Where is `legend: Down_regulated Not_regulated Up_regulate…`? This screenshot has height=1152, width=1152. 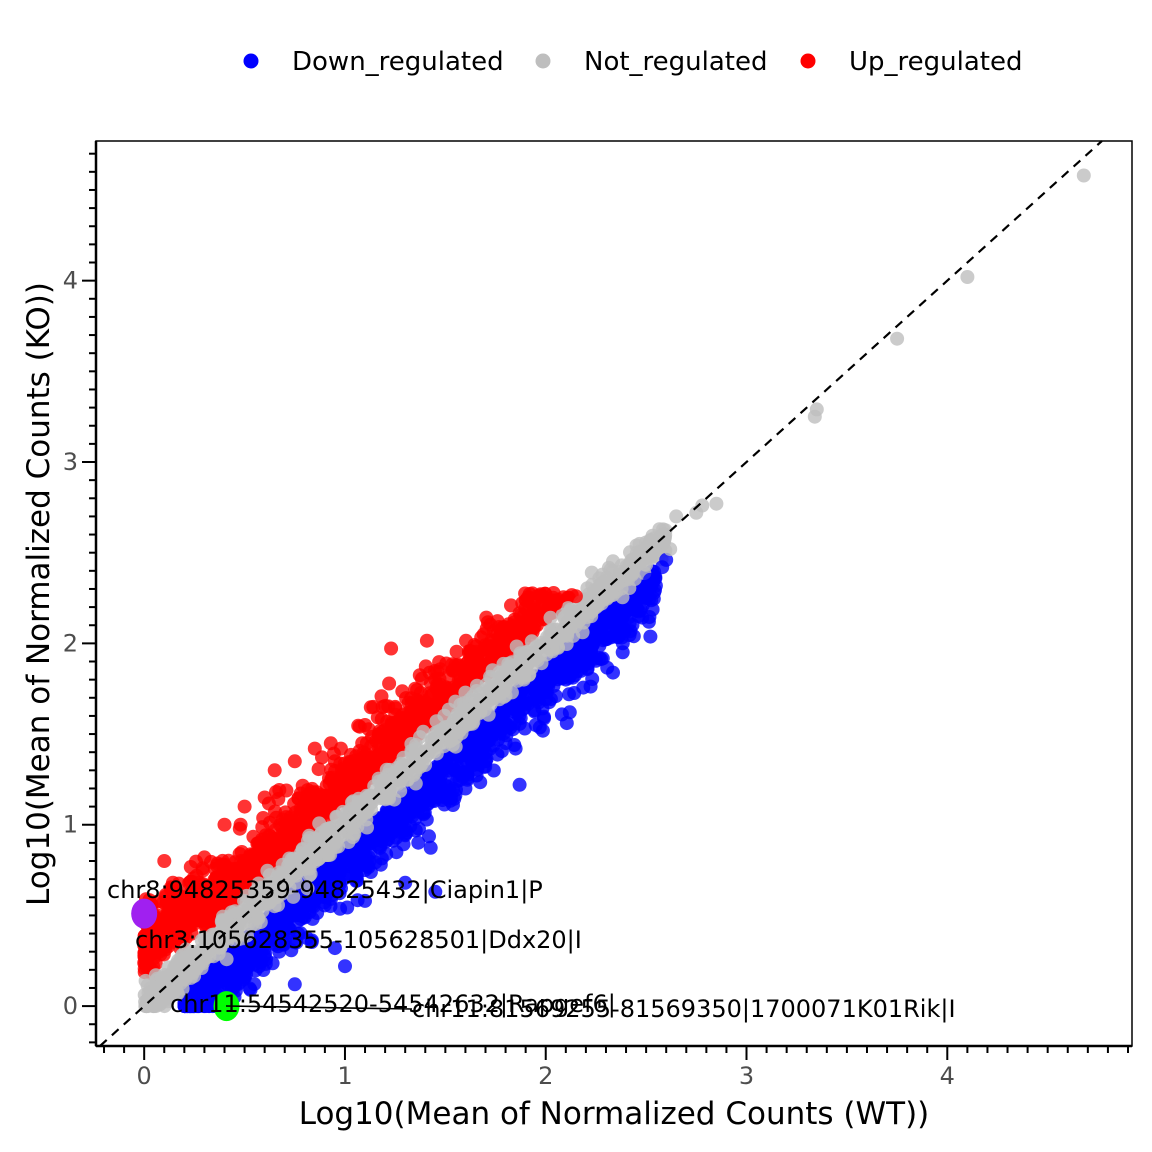
legend: Down_regulated Not_regulated Up_regulate… is located at coordinates (632, 62).